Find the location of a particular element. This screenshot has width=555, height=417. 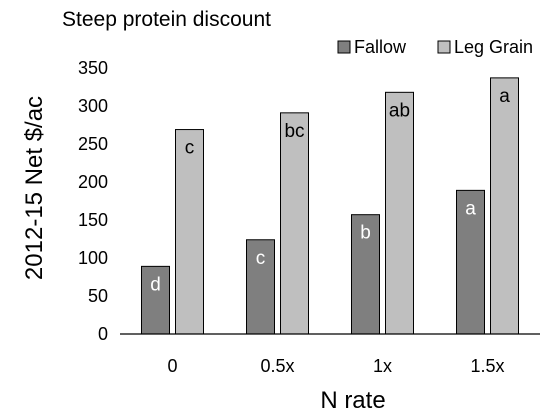

significance-label: bc is located at coordinates (294, 131).